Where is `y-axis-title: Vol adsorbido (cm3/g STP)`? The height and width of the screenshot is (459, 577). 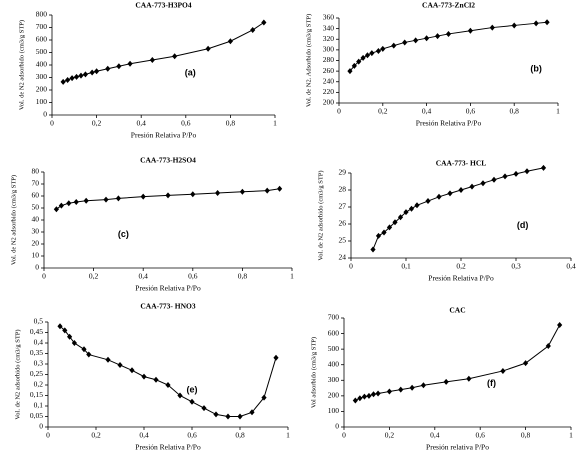 y-axis-title: Vol adsorbido (cm3/g STP) is located at coordinates (313, 372).